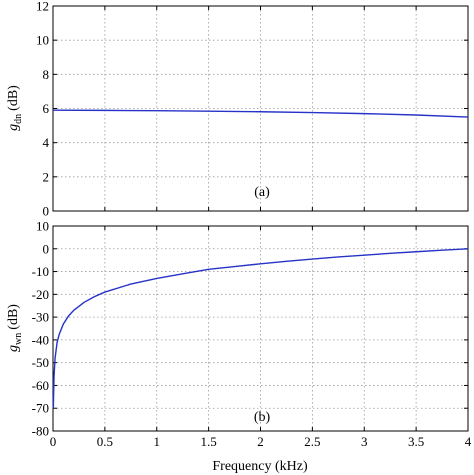  What do you see at coordinates (40, 317) in the screenshot?
I see `y-tick-label: -30` at bounding box center [40, 317].